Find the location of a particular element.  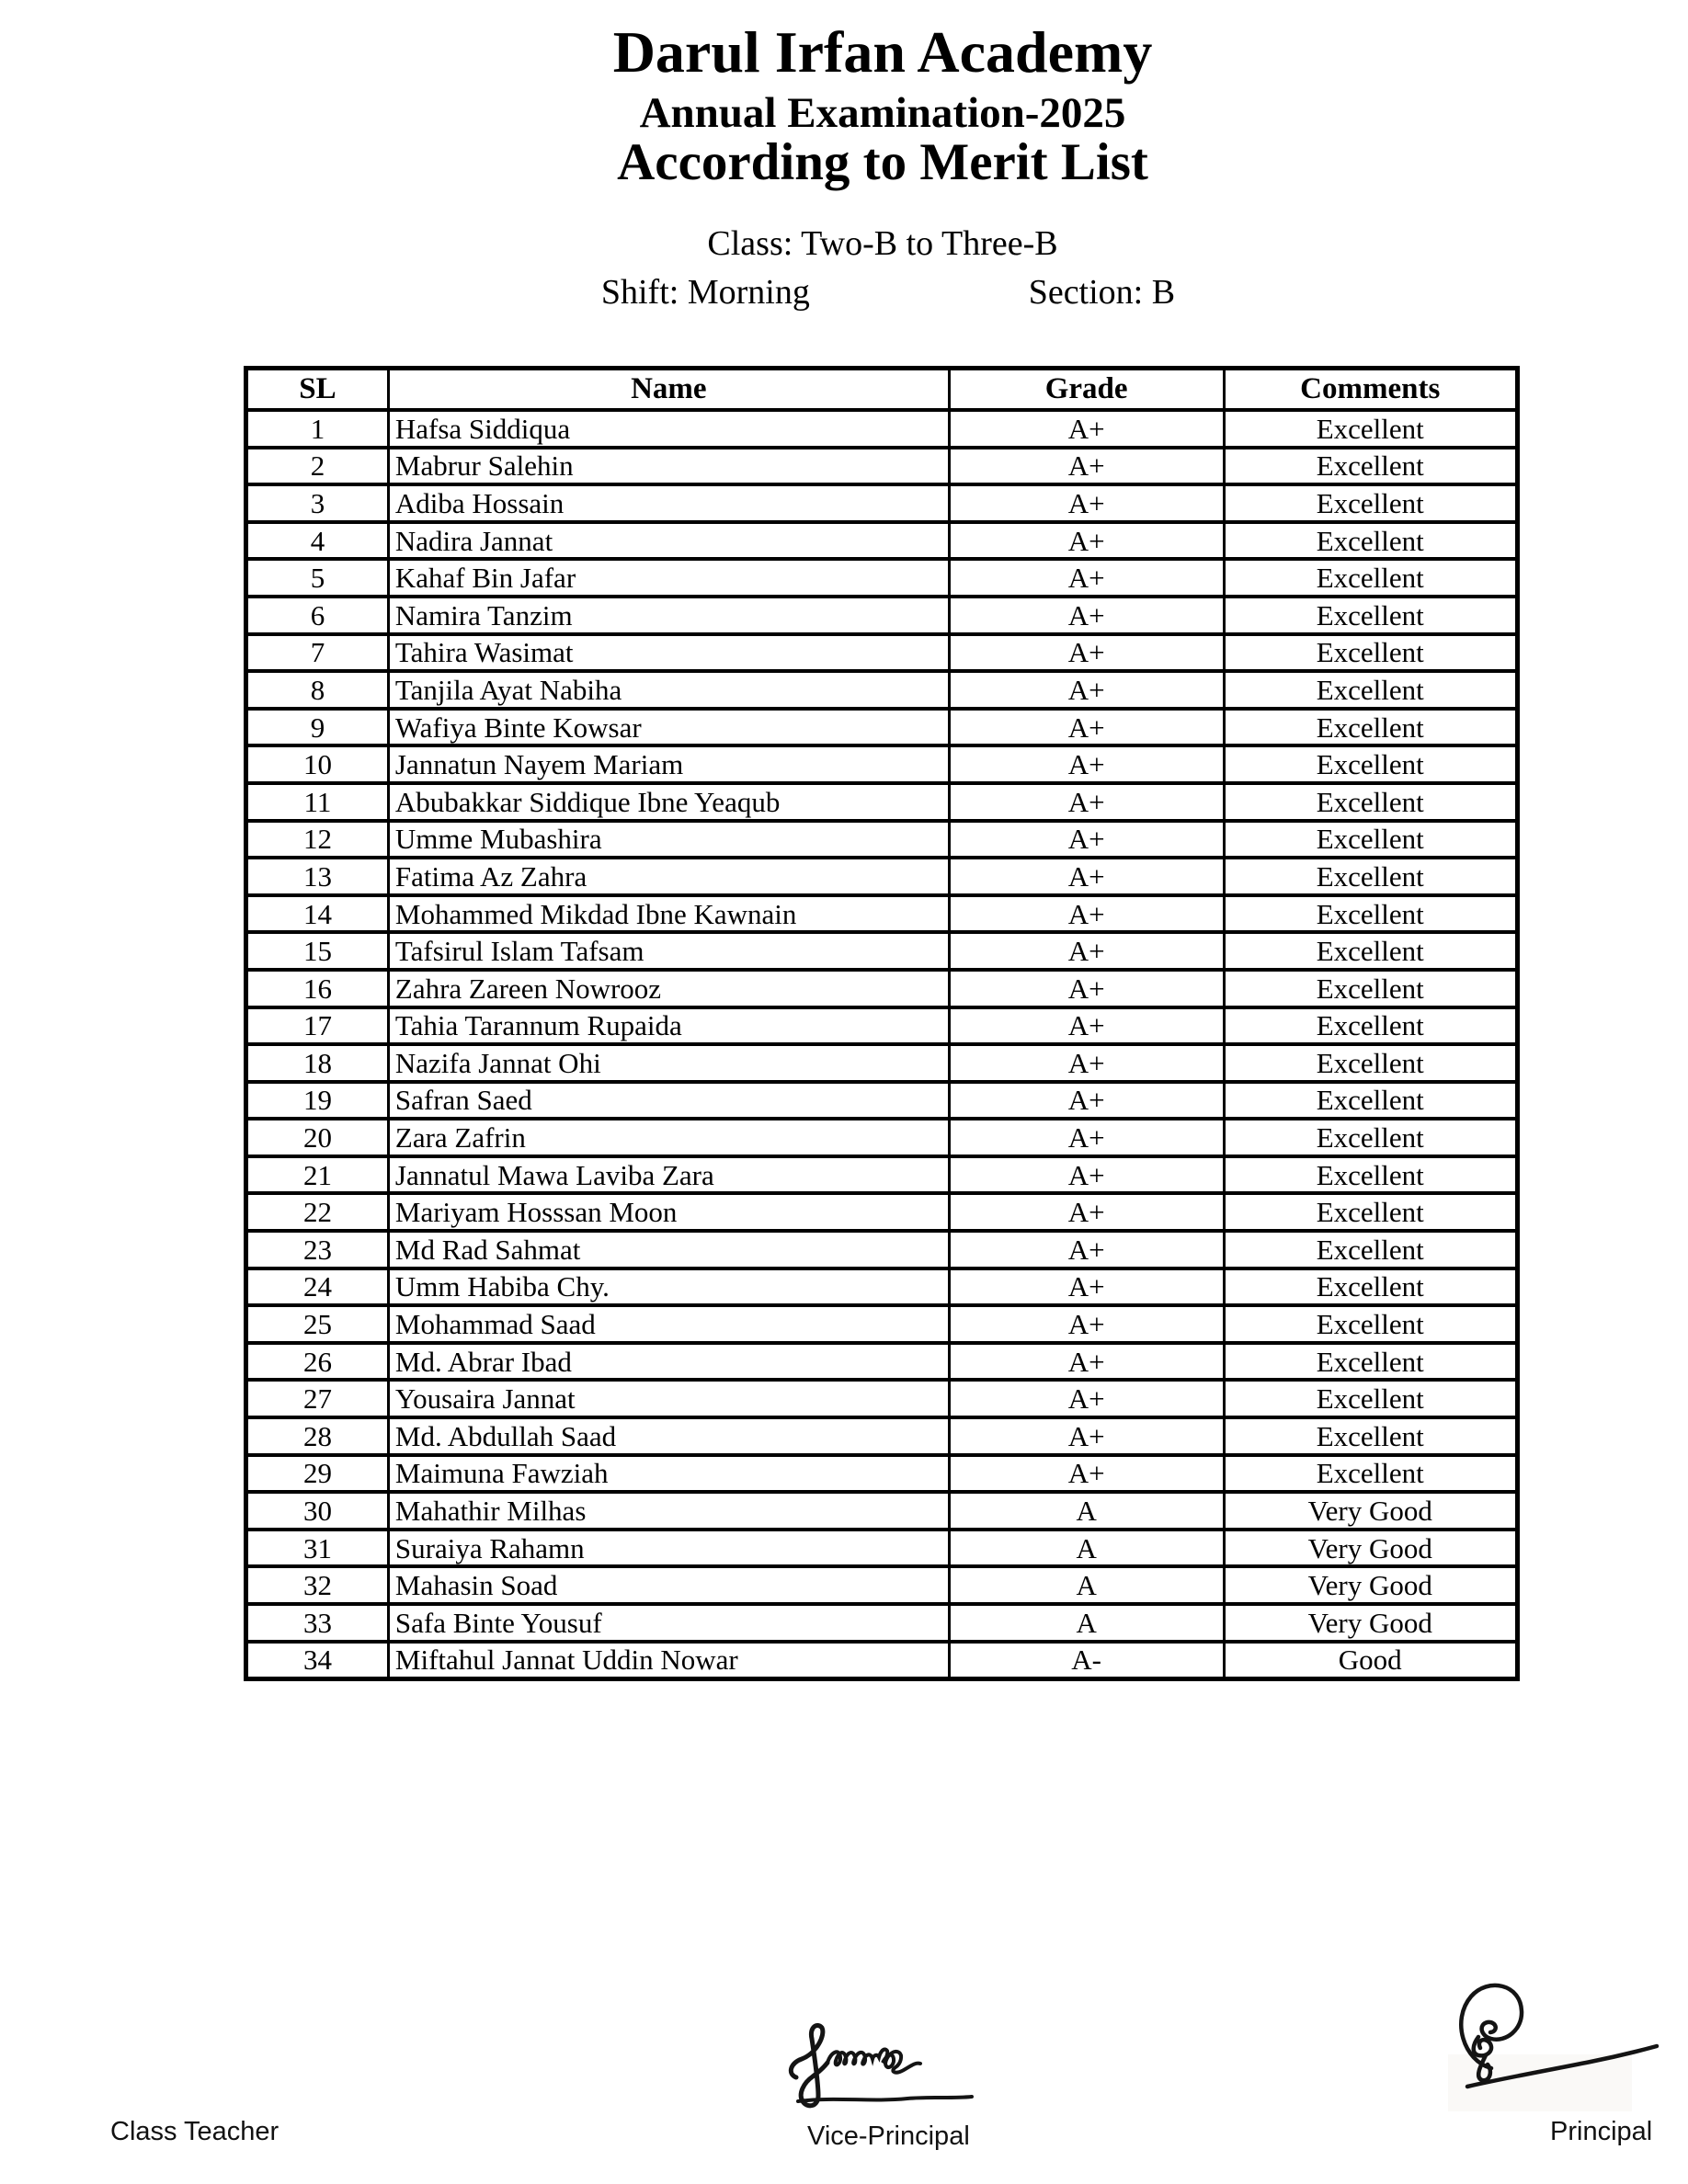

cell-name: Md. Abrar Ibad is located at coordinates (669, 1361).